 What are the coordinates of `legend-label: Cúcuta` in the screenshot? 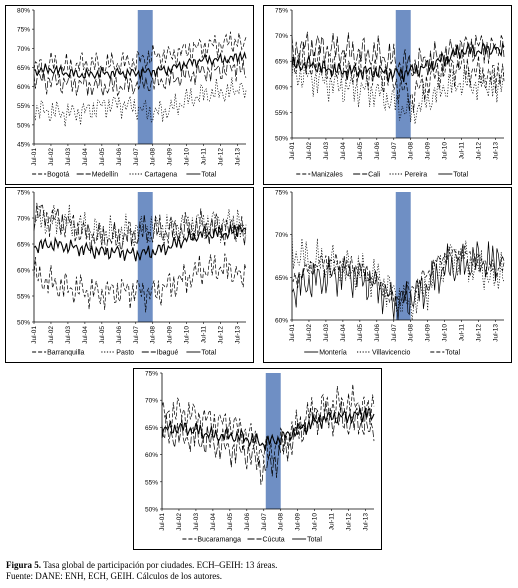 It's located at (274, 540).